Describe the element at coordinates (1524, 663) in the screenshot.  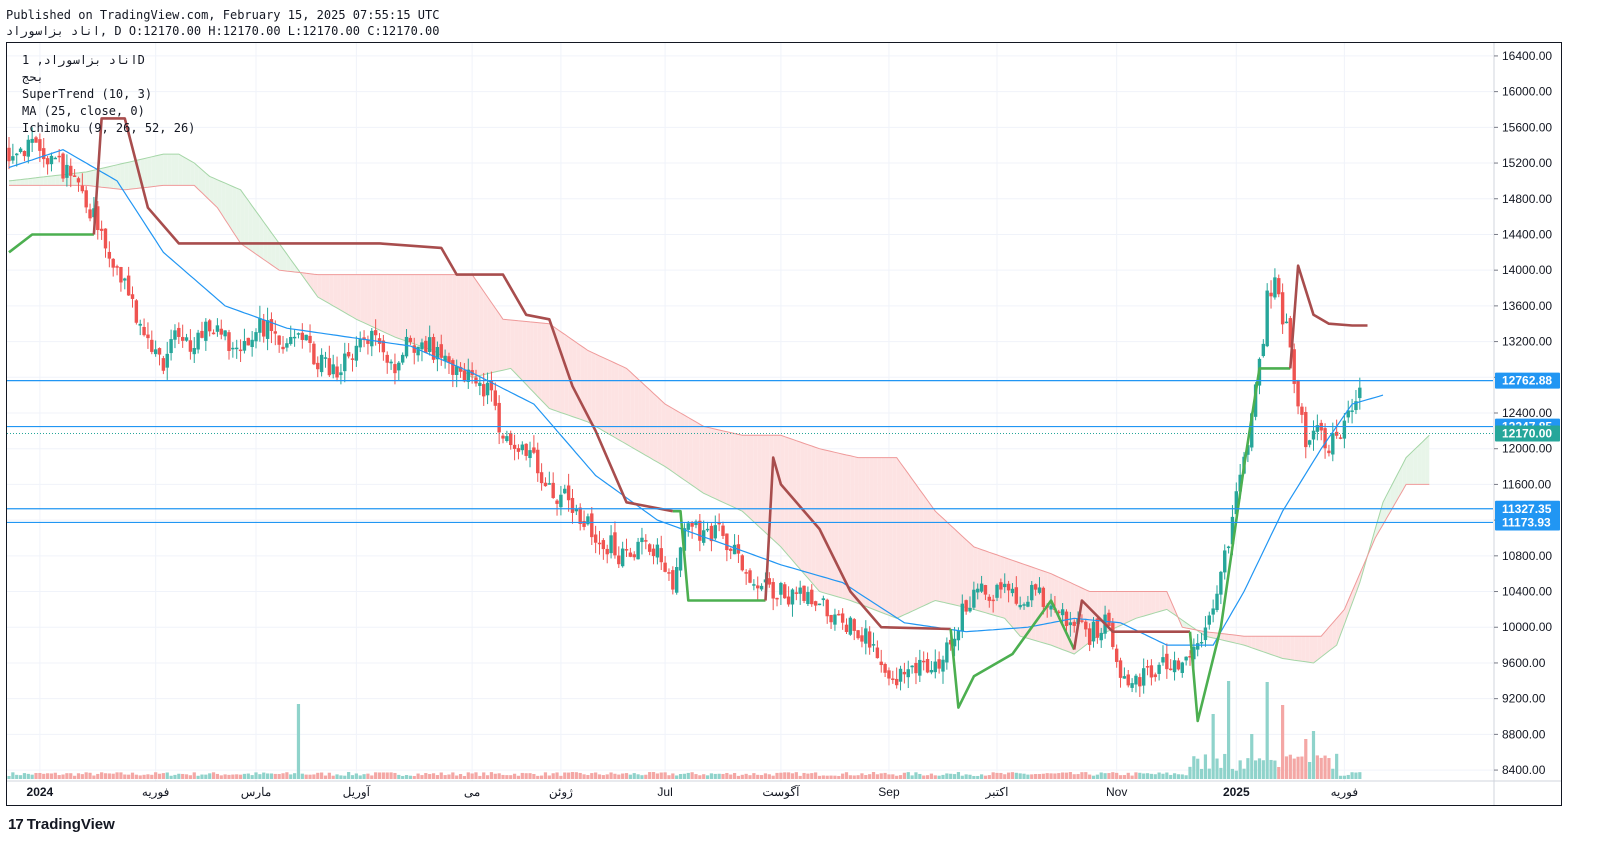
I see `y-tick-label: 9600.00` at that location.